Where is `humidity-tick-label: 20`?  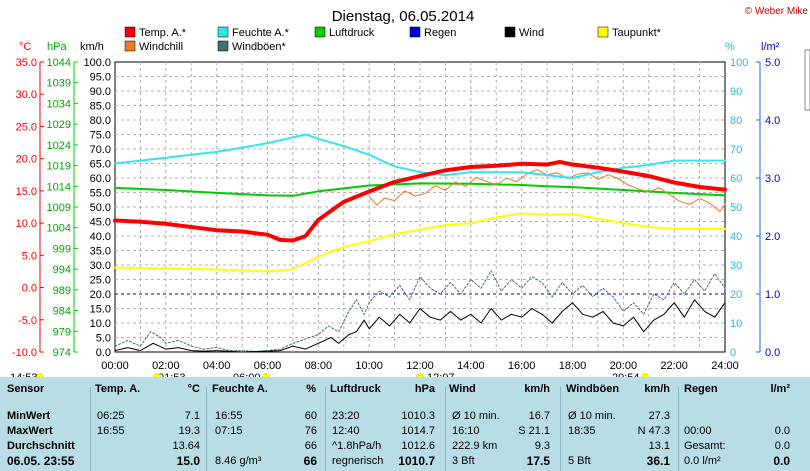 humidity-tick-label: 20 is located at coordinates (736, 295).